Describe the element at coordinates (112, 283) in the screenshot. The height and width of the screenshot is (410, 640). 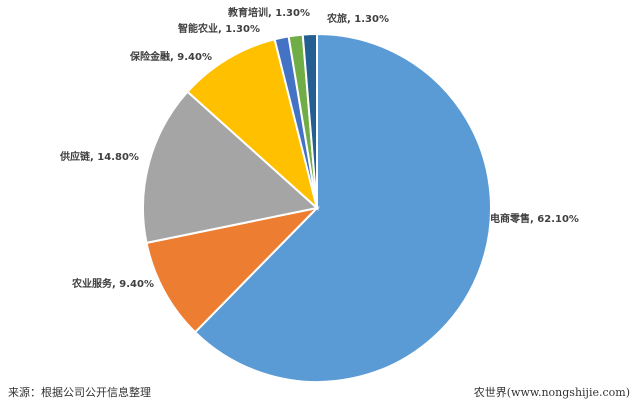
I see `data-label: 农业服务, 9.40%` at that location.